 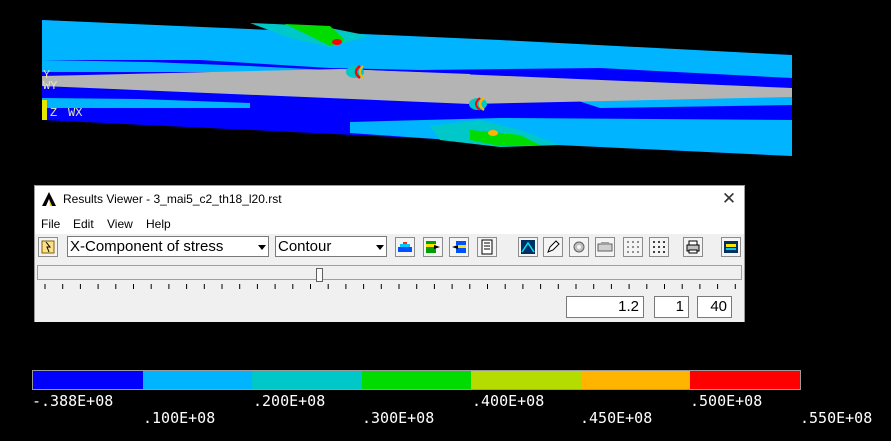 I want to click on animation-icon, so click(x=528, y=247).